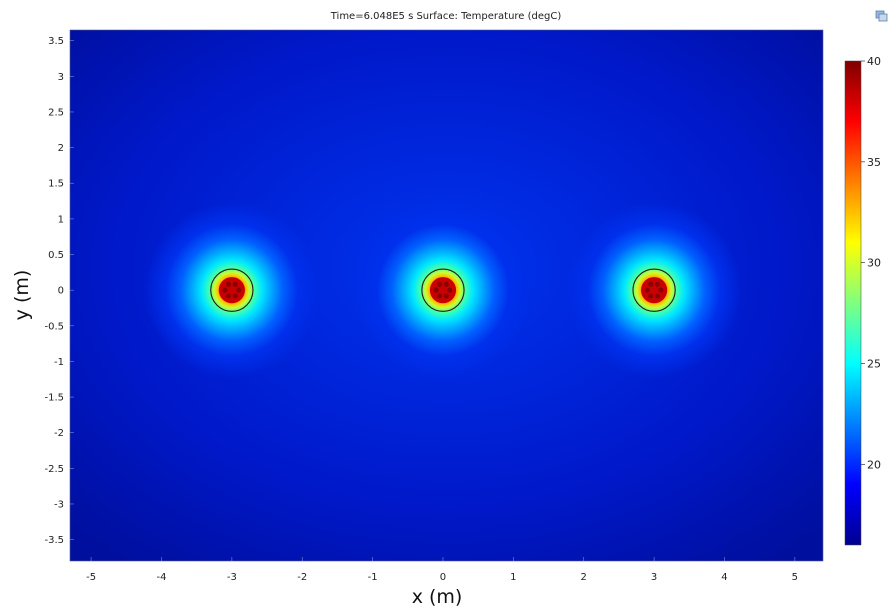 This screenshot has width=892, height=610. Describe the element at coordinates (59, 433) in the screenshot. I see `y-tick-label: -2` at that location.